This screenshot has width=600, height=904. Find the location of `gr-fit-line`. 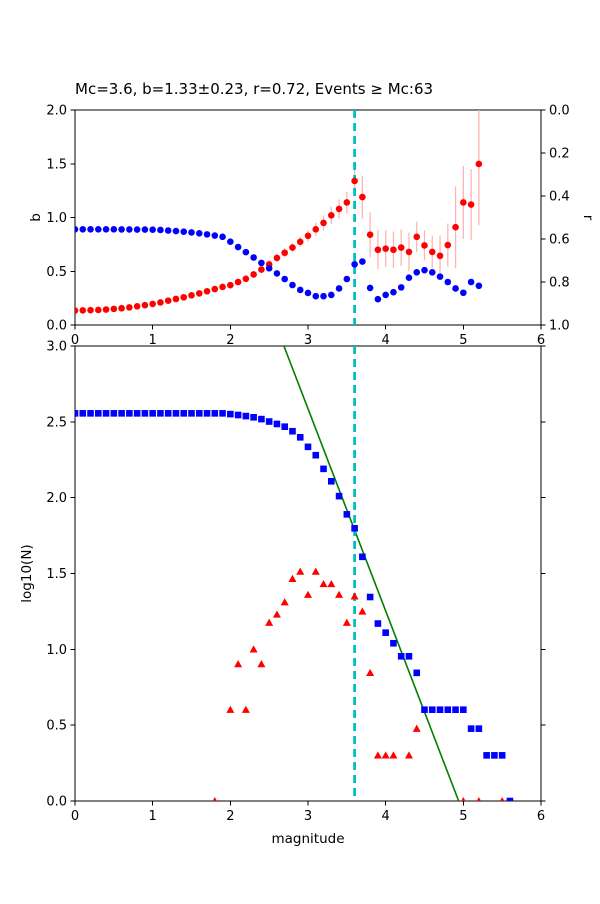

gr-fit-line is located at coordinates (371, 573).